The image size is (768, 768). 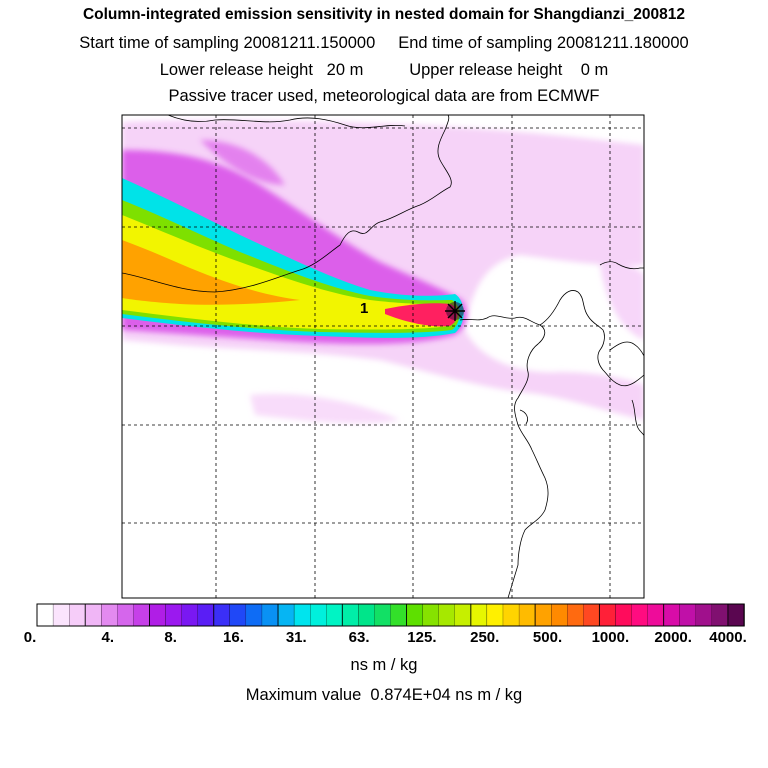 What do you see at coordinates (296, 637) in the screenshot?
I see `colorbar-tick-label: 31.` at bounding box center [296, 637].